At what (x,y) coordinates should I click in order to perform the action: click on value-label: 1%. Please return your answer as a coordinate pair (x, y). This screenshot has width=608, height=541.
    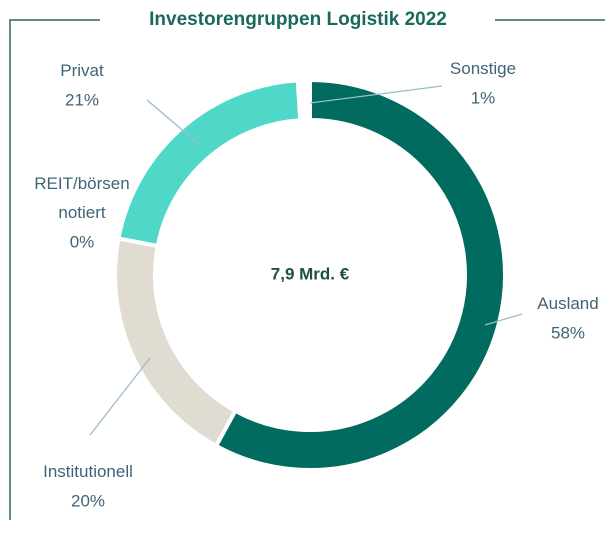
    Looking at the image, I should click on (483, 97).